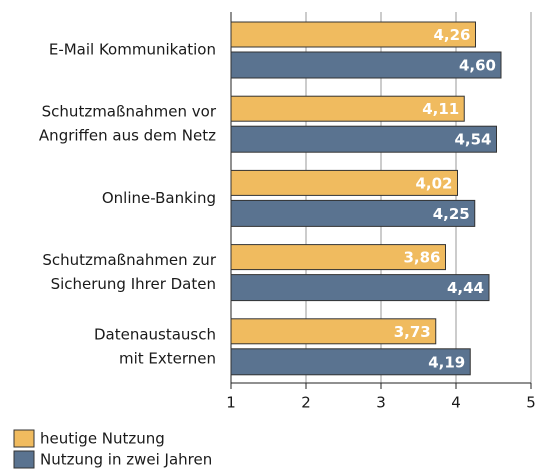 This screenshot has height=474, width=535. Describe the element at coordinates (127, 136) in the screenshot. I see `category-label: Angriffen aus dem Netz` at that location.